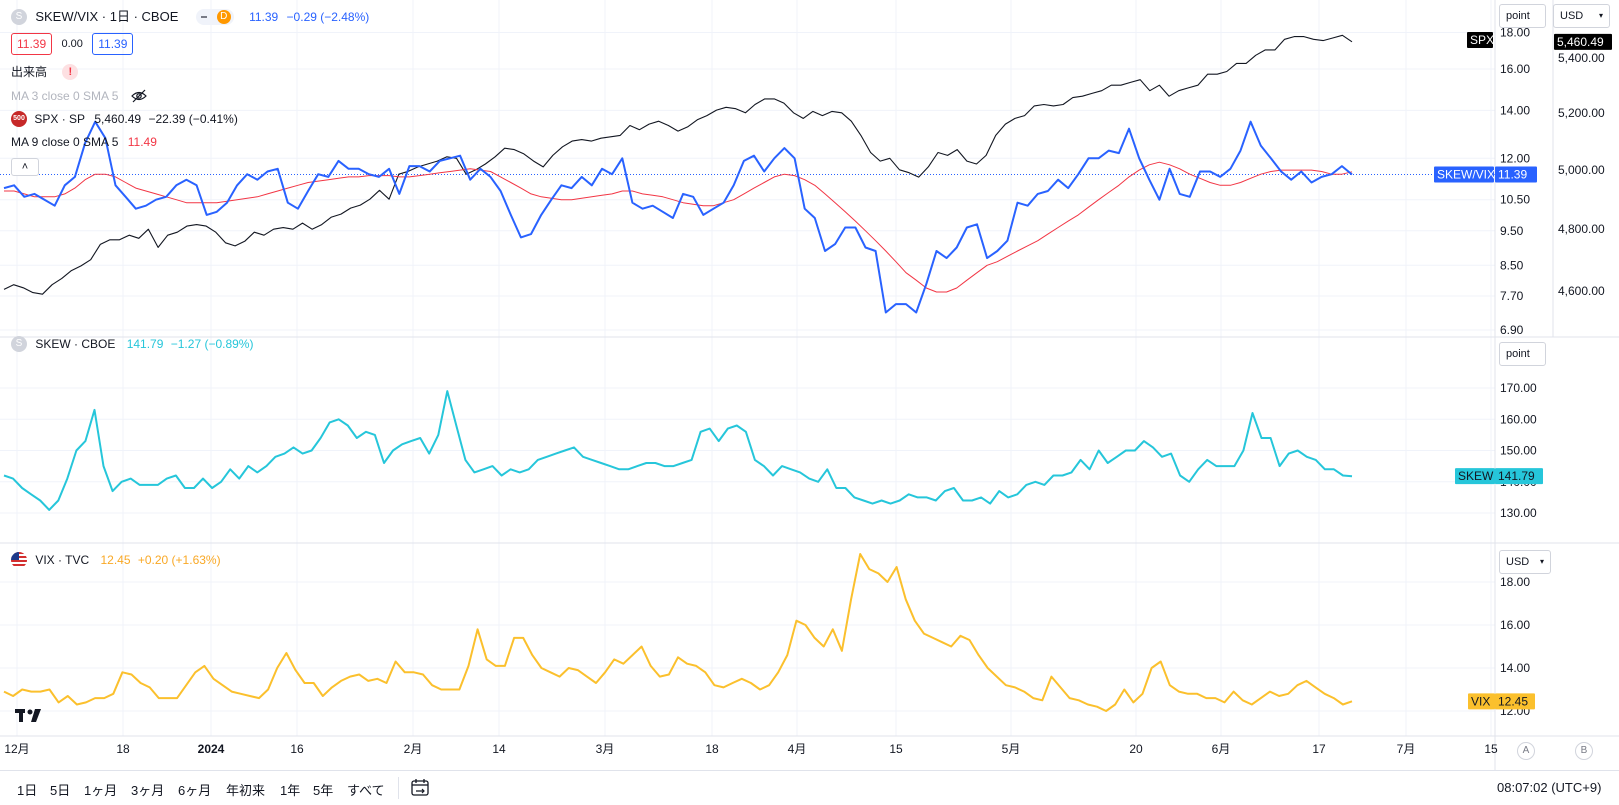 The image size is (1619, 805). Describe the element at coordinates (1518, 562) in the screenshot. I see `currency-label: USD` at that location.